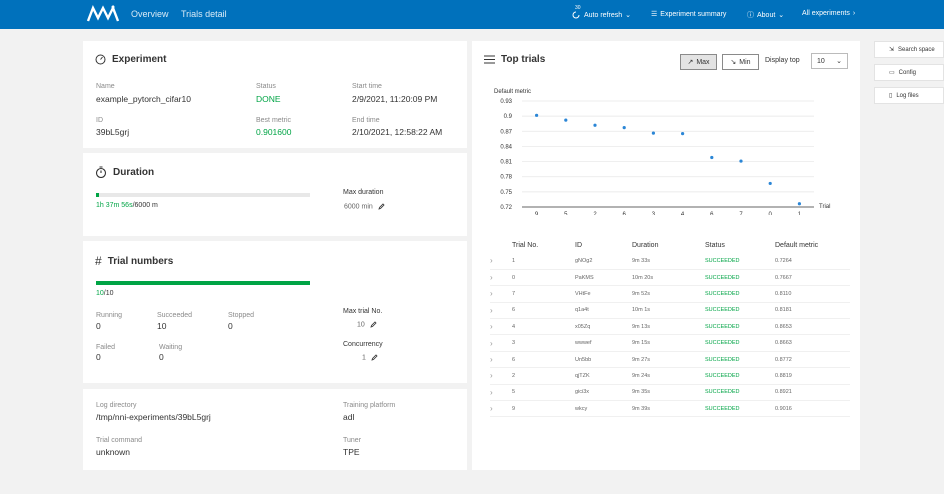 The image size is (944, 494). I want to click on table-row: › 7 VHtFe 9m 52s SUCCEEDED 0.8110, so click(670, 294).